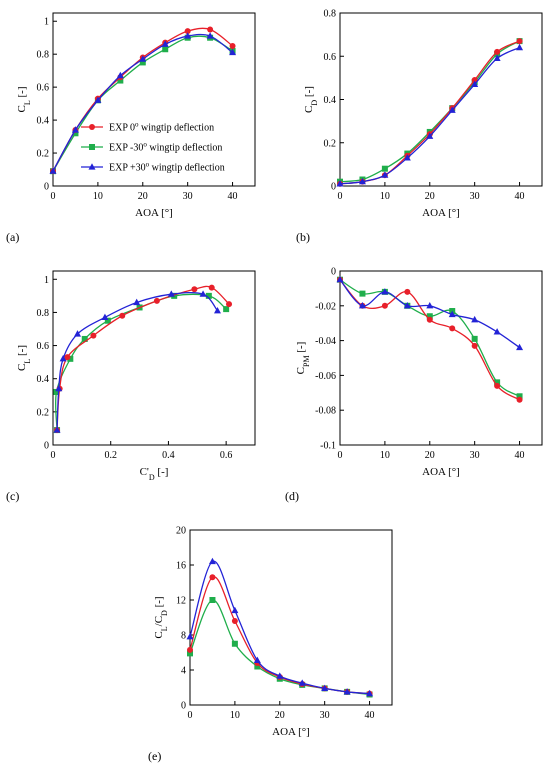 Image resolution: width=550 pixels, height=766 pixels. Describe the element at coordinates (441, 472) in the screenshot. I see `x-axis-label: AOA [°]` at that location.